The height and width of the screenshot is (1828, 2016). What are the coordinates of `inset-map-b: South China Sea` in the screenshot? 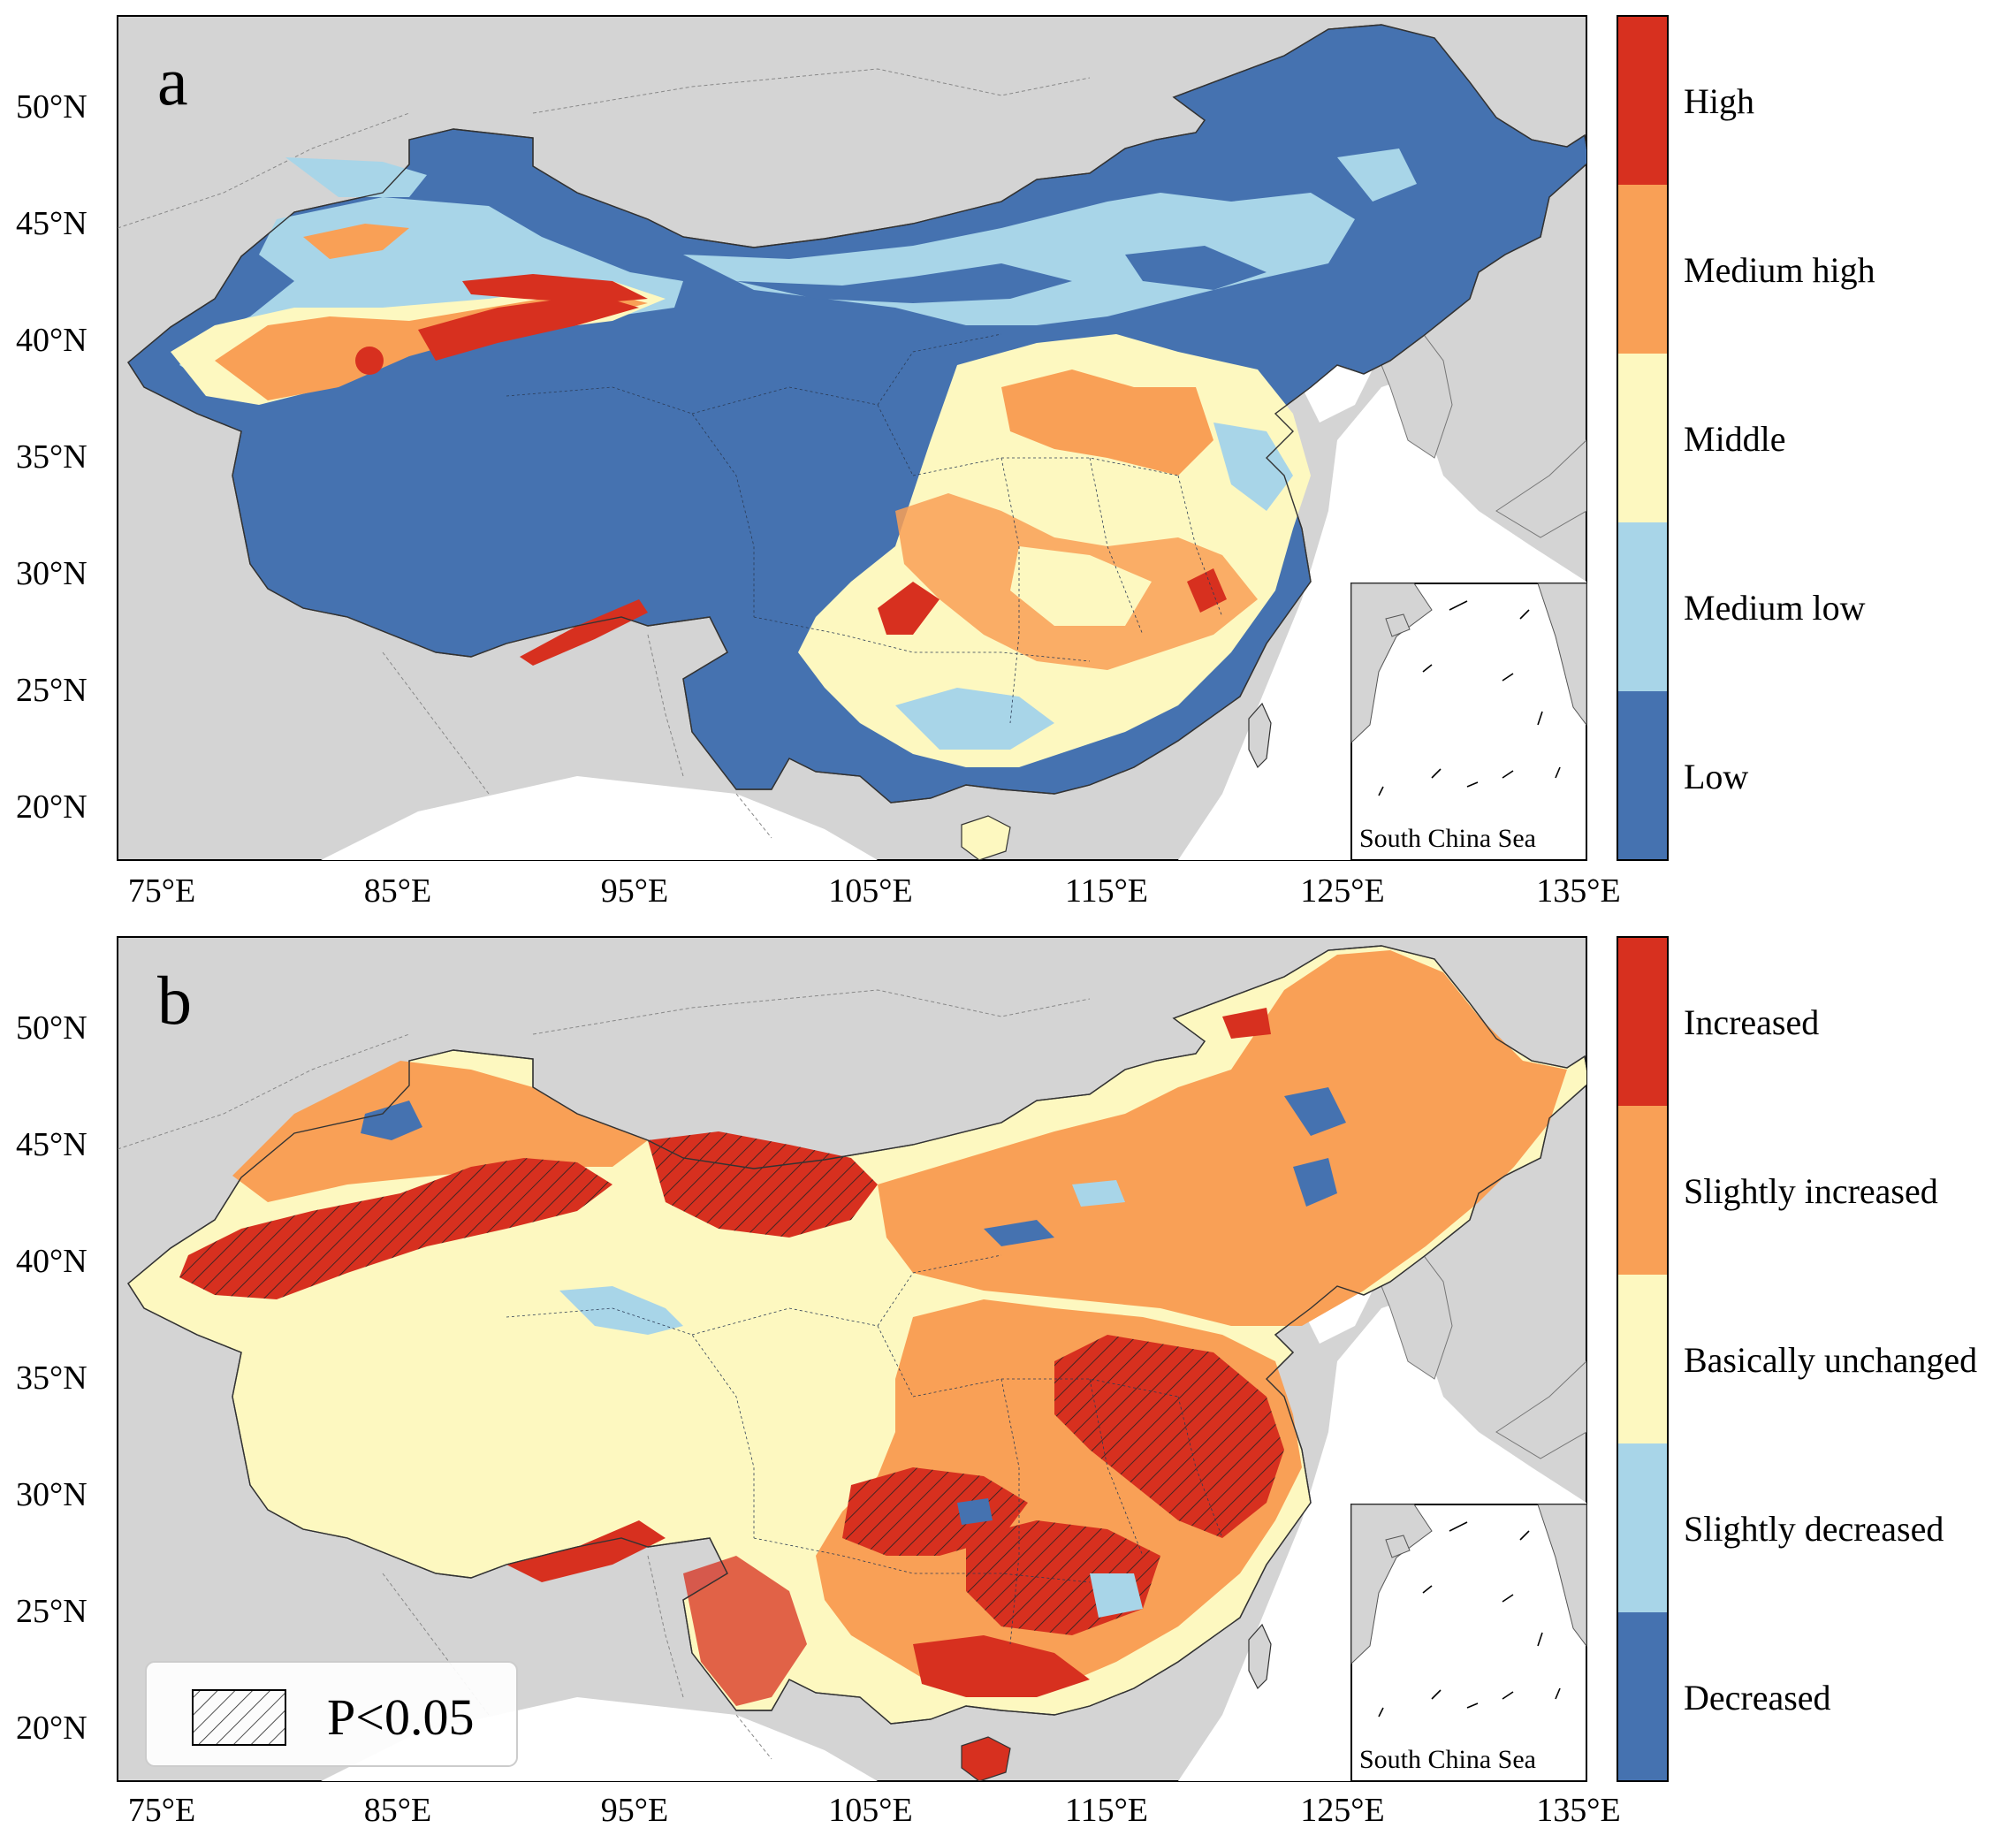 It's located at (1469, 1643).